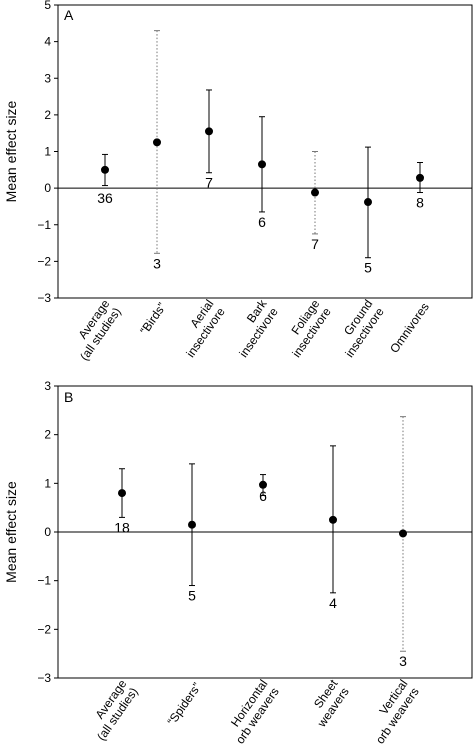  I want to click on category-label: Omnivores, so click(409, 328).